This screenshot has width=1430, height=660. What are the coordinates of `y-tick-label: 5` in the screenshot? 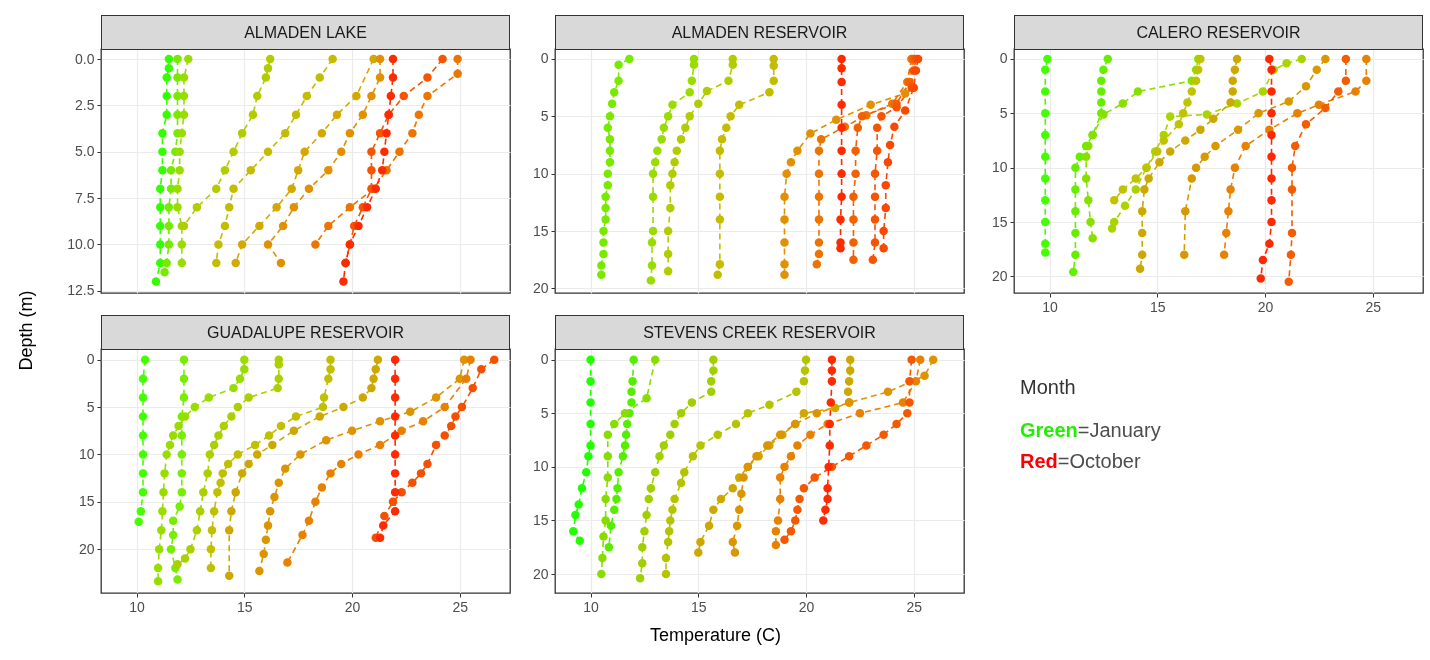 It's located at (544, 412).